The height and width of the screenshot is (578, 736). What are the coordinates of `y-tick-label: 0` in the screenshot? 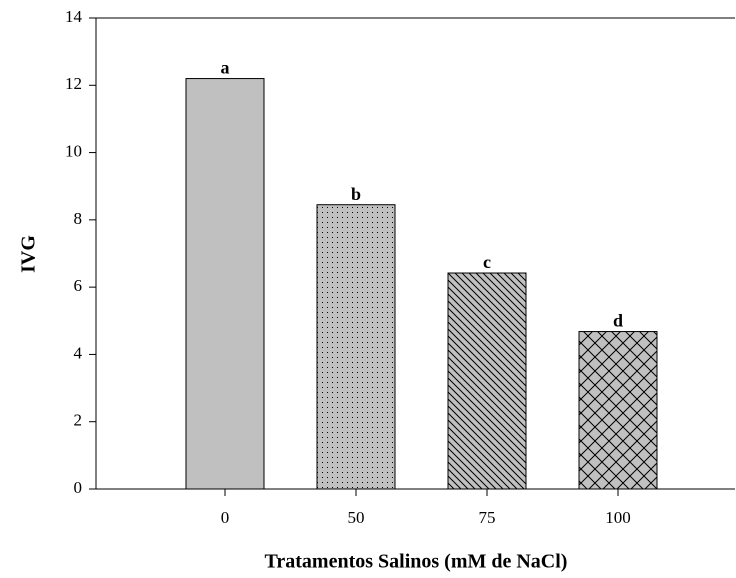 It's located at (78, 487).